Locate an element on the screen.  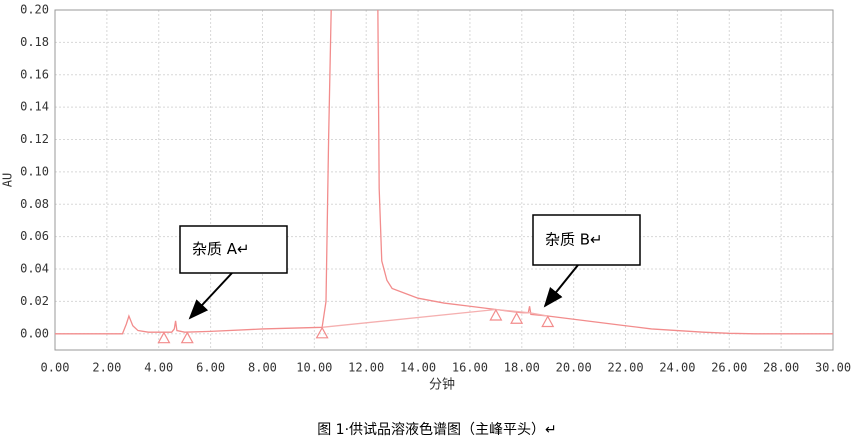
annotation-text: 杂质 A↵ is located at coordinates (221, 249).